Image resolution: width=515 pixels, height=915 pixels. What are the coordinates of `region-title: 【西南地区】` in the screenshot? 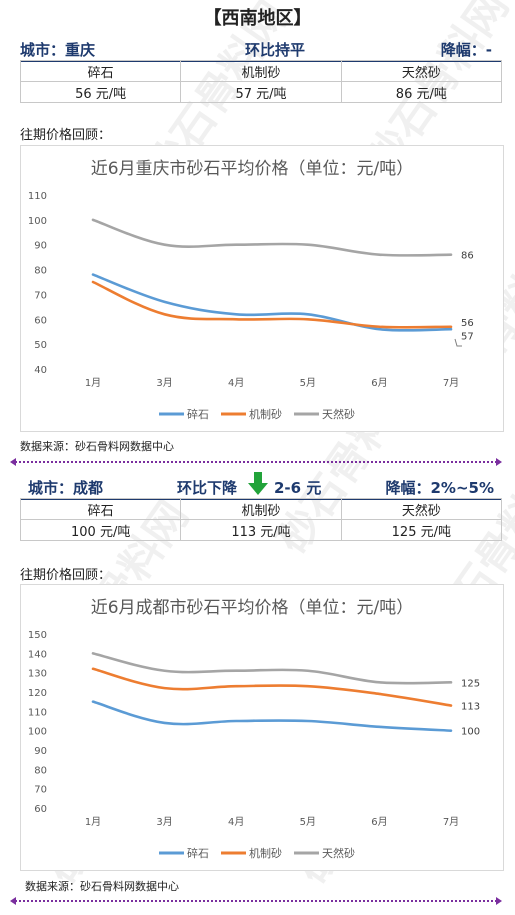 It's located at (257, 18).